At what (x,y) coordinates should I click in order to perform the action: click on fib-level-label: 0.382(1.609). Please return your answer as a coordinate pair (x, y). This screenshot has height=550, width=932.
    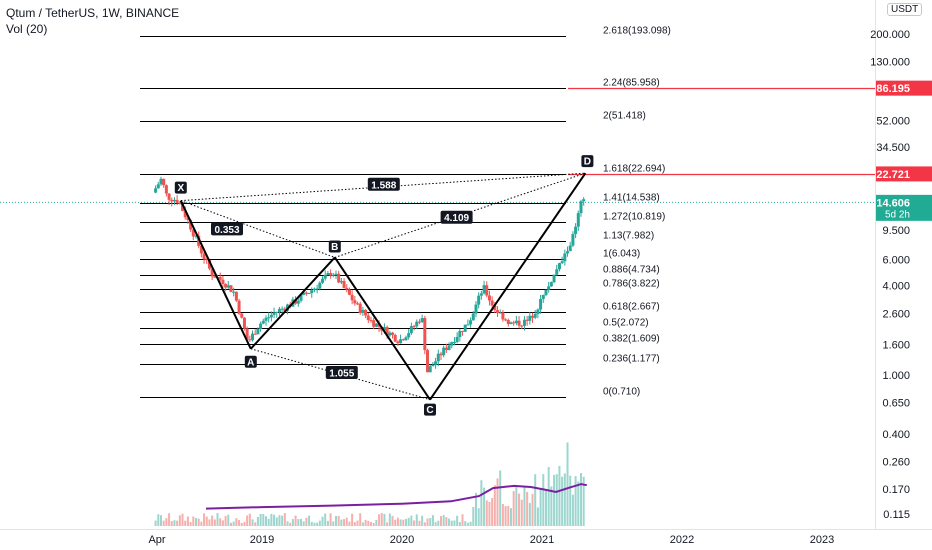
    Looking at the image, I should click on (631, 339).